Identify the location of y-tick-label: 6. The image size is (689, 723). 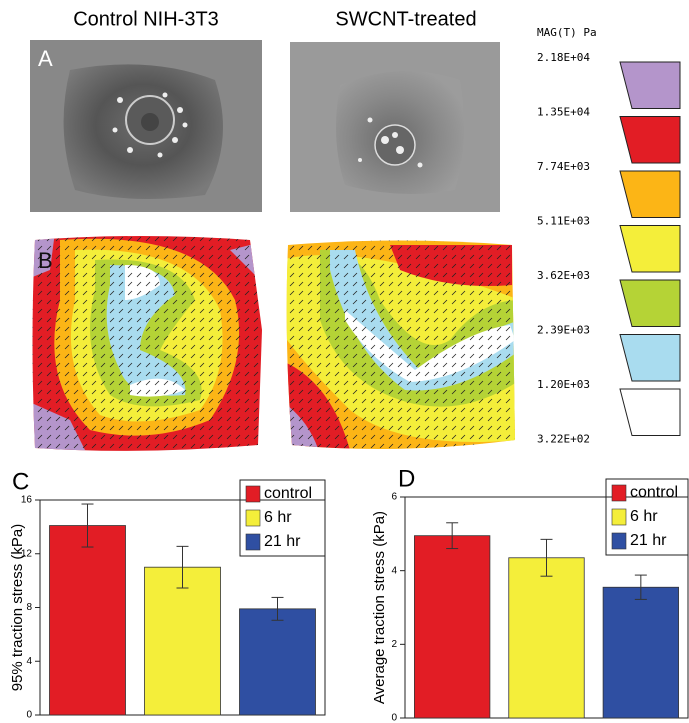
(394, 497).